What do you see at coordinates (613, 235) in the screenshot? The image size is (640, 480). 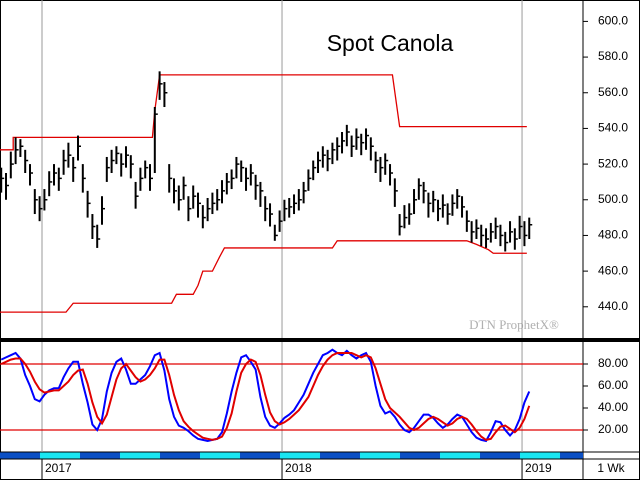 I see `y-tick-label: 480.0` at bounding box center [613, 235].